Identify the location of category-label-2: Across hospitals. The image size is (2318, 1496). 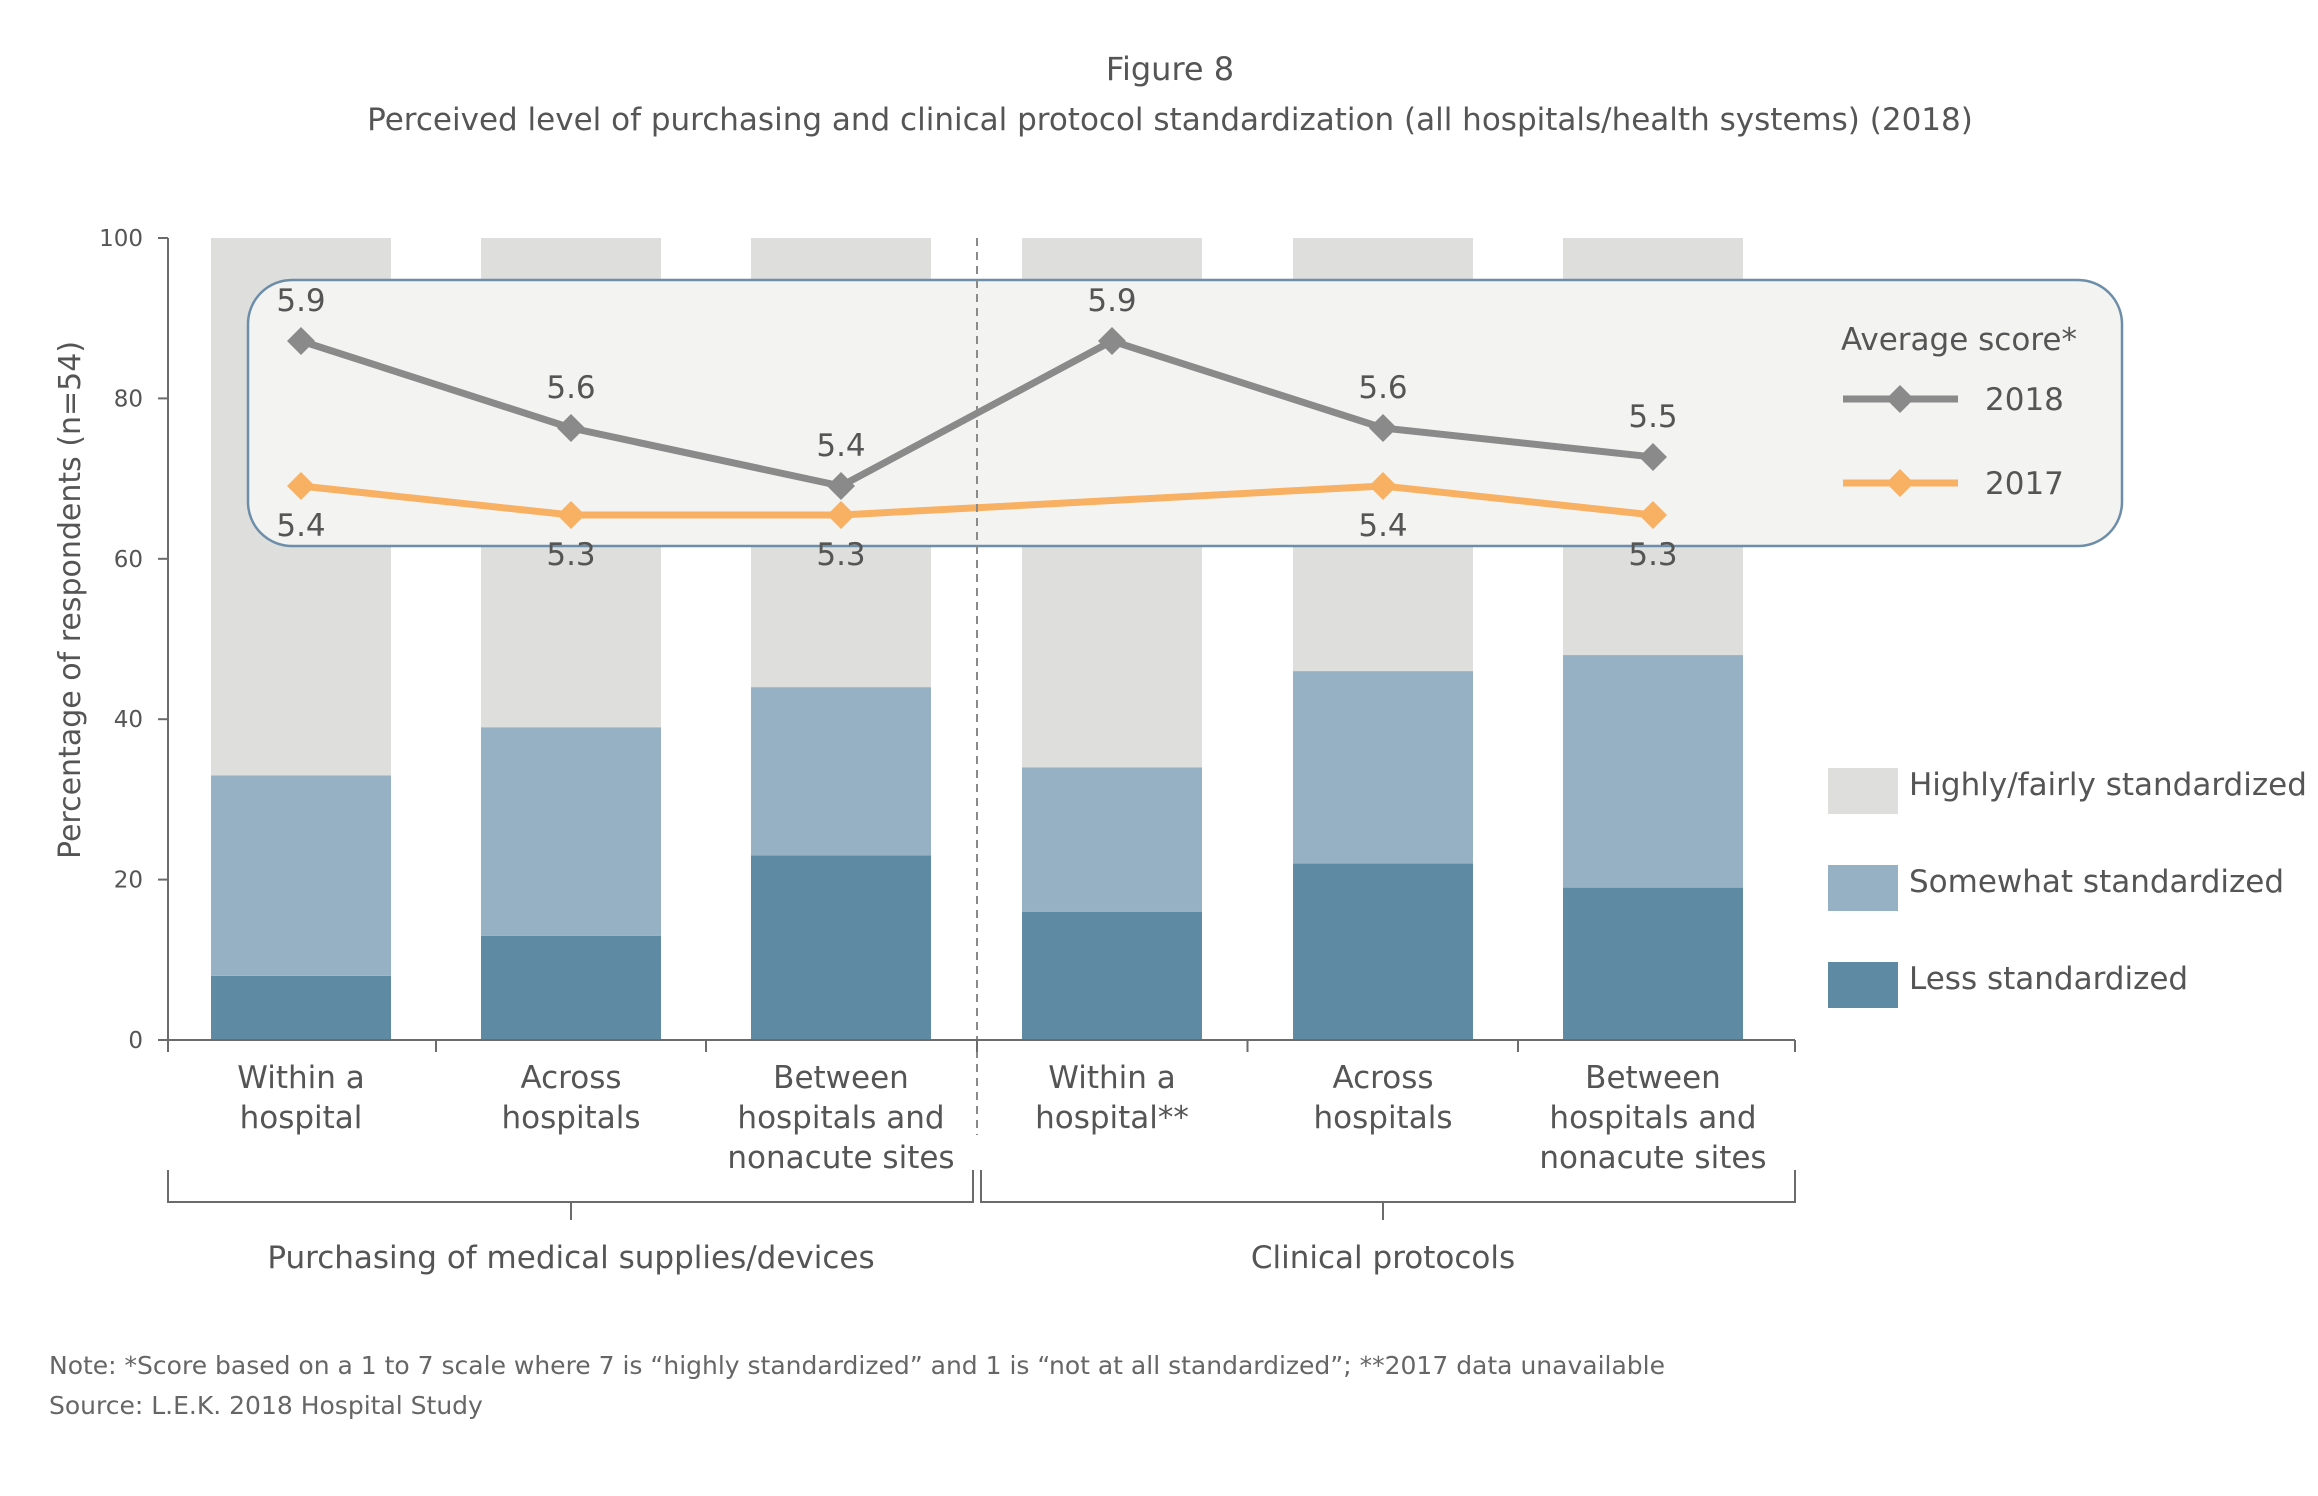
(571, 1098).